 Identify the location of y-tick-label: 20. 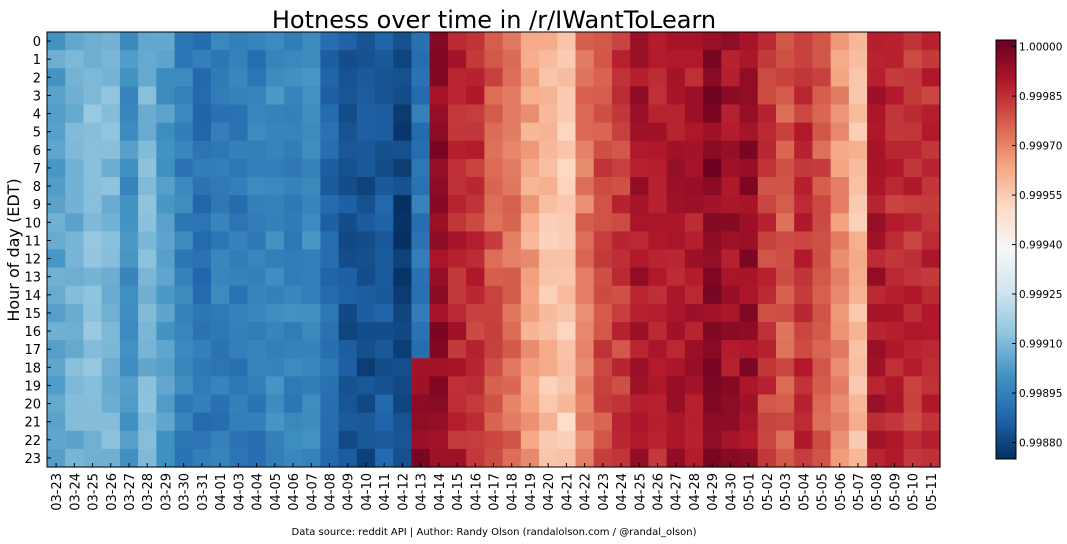
(32, 405).